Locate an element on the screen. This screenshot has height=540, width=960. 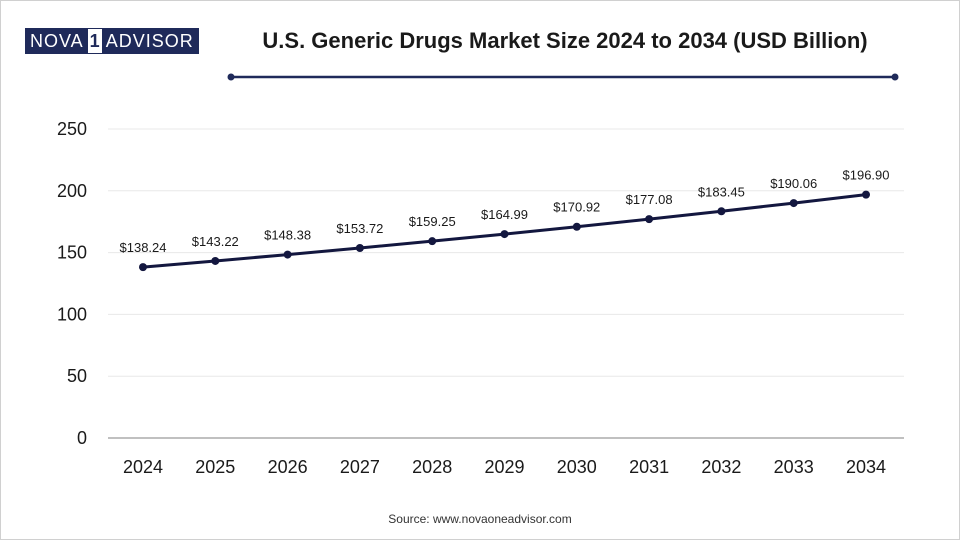
y-tick-label: 0 is located at coordinates (82, 438).